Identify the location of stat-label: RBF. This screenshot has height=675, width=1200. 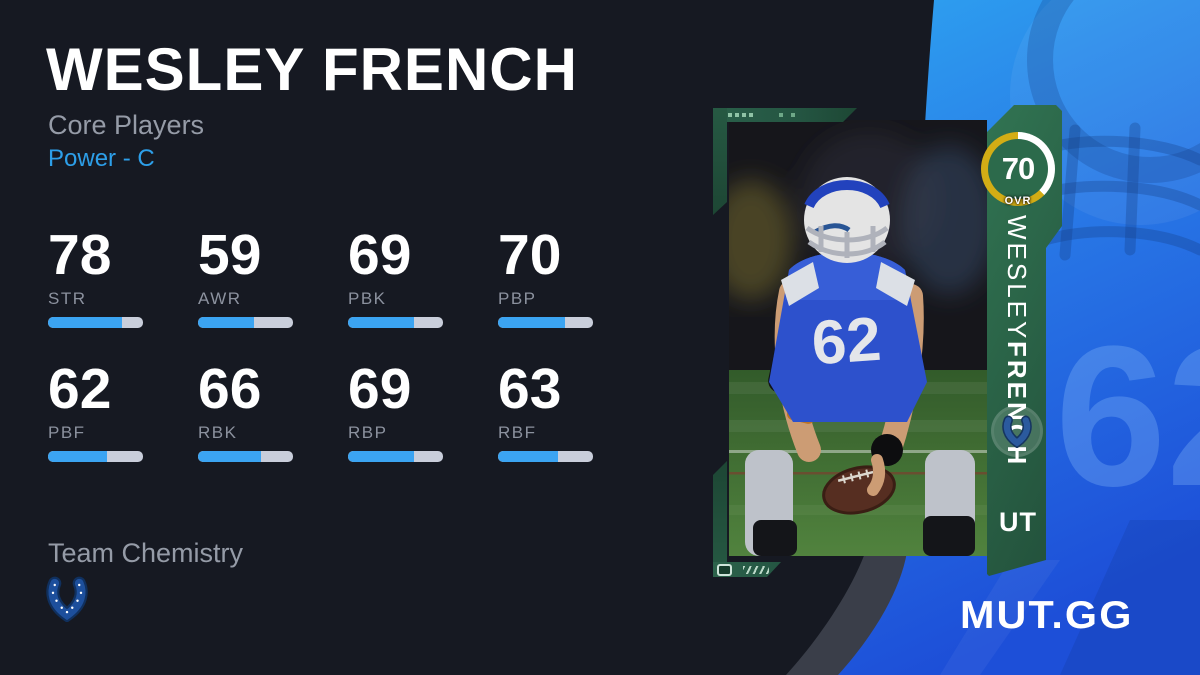
(517, 433).